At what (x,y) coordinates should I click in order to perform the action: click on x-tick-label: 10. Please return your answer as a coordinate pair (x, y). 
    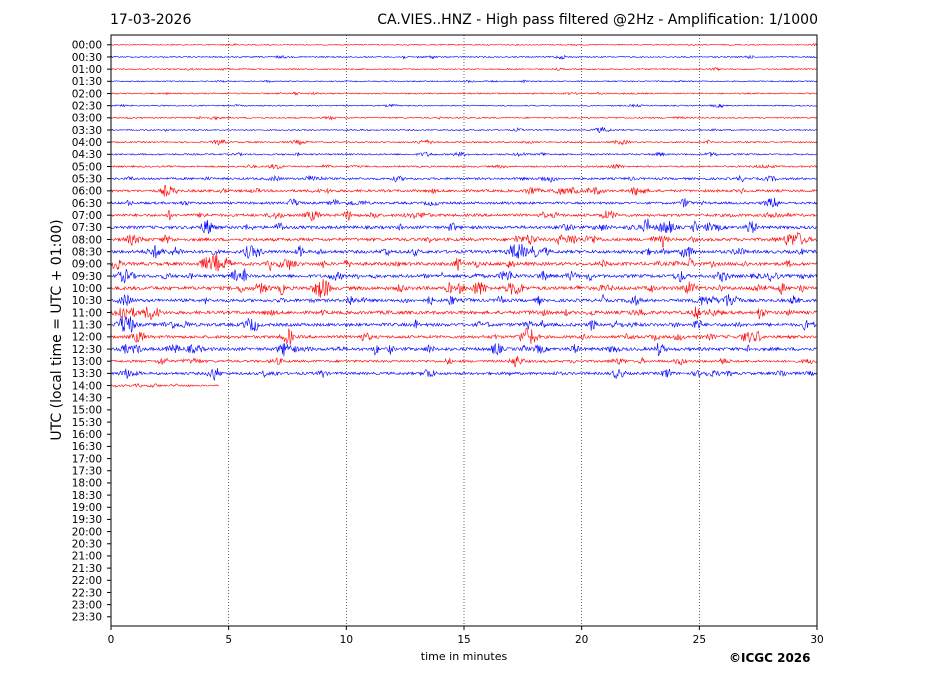
    Looking at the image, I should click on (346, 640).